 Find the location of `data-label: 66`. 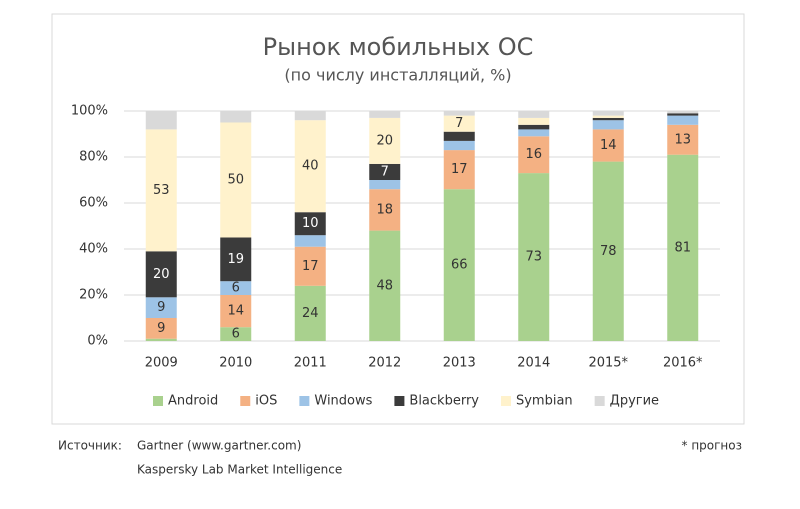

data-label: 66 is located at coordinates (459, 265).